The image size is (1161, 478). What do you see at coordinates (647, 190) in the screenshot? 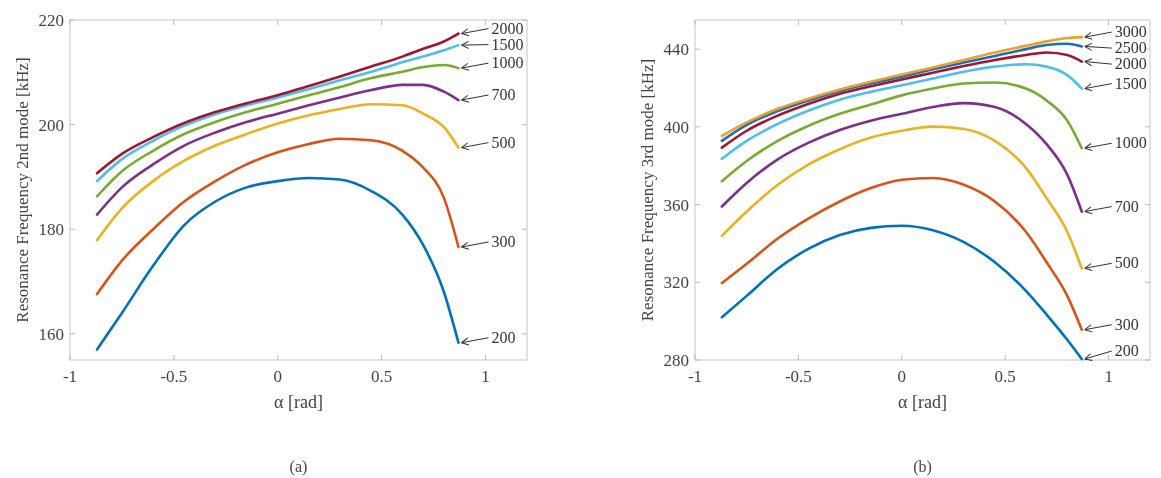
I see `y-axis-title: Resonance Frequency 3rd mode [kHz]` at bounding box center [647, 190].